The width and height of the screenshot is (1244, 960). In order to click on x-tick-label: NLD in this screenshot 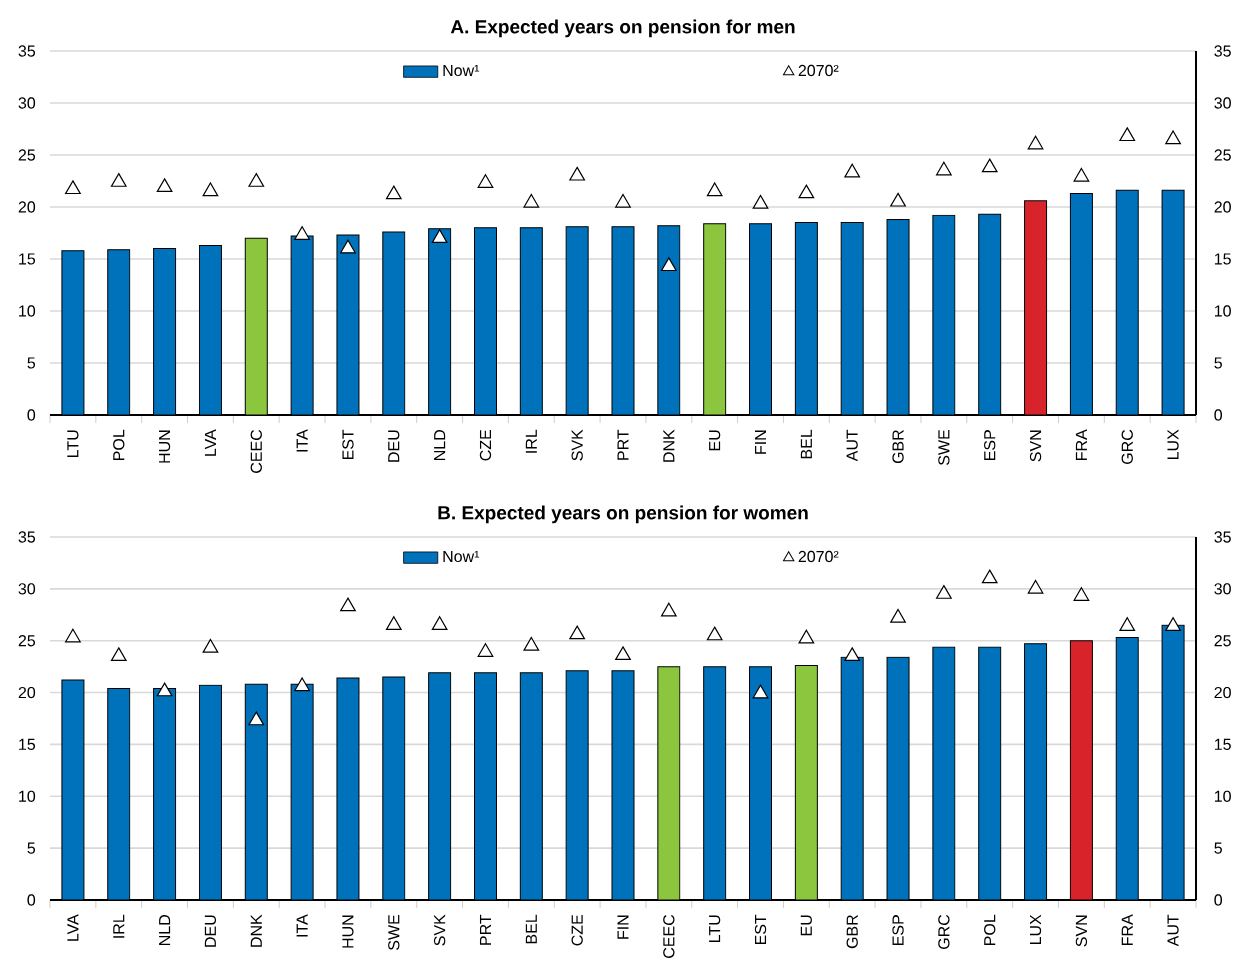, I will do `click(440, 445)`.